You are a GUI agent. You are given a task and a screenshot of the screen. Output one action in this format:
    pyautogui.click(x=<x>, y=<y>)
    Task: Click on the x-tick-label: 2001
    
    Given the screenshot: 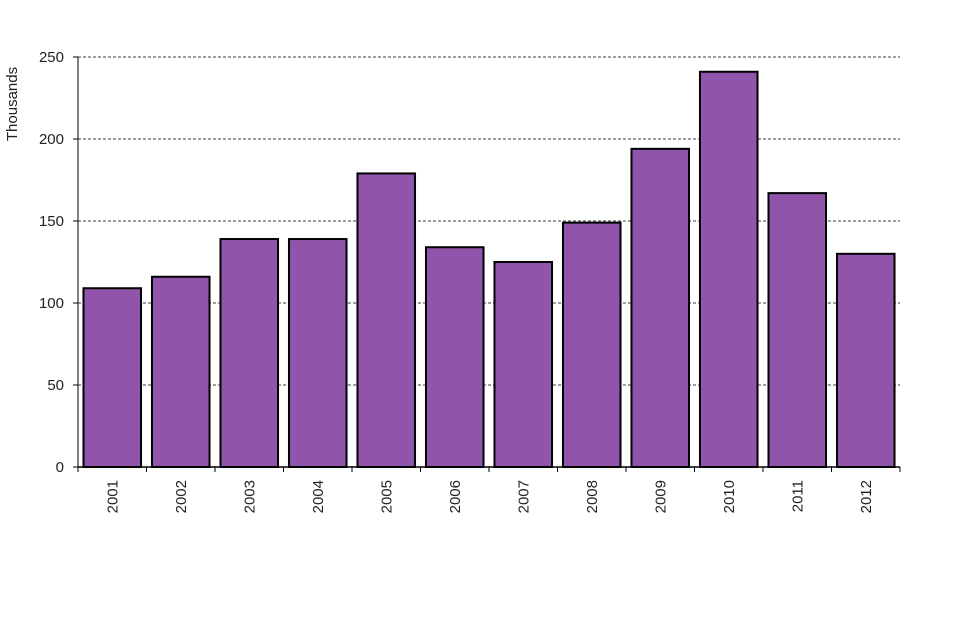 What is the action you would take?
    pyautogui.click(x=112, y=496)
    